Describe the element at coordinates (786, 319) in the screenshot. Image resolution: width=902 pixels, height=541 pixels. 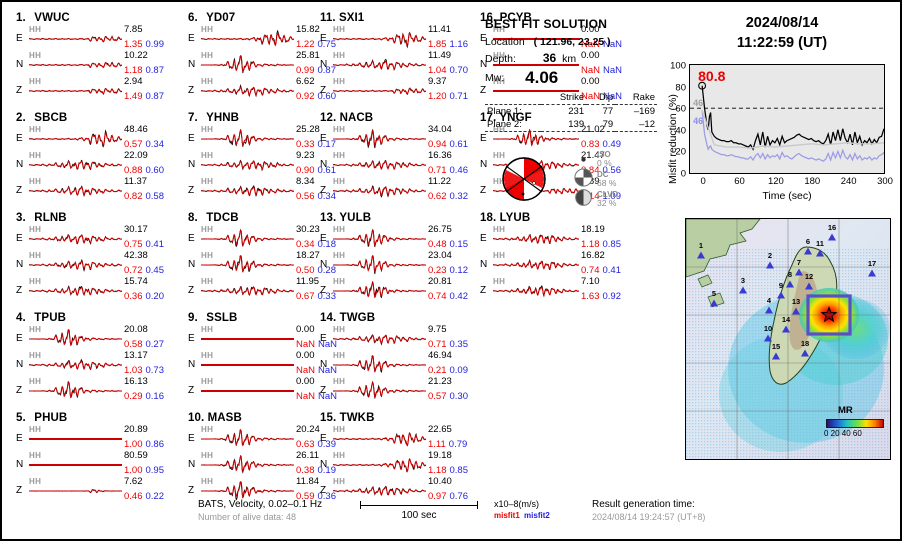
I see `map-station-label: 14` at that location.